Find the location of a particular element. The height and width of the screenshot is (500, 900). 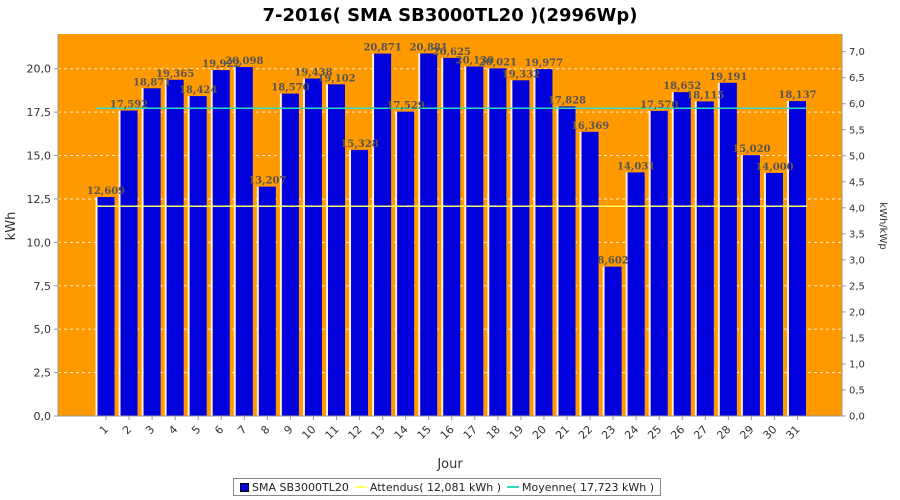

x-tick-label-7: 7 is located at coordinates (242, 430).